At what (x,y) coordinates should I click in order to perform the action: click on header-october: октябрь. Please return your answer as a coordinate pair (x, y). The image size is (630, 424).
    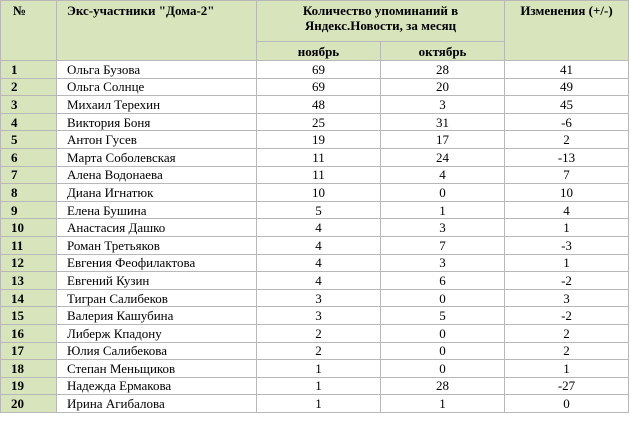
    Looking at the image, I should click on (442, 51).